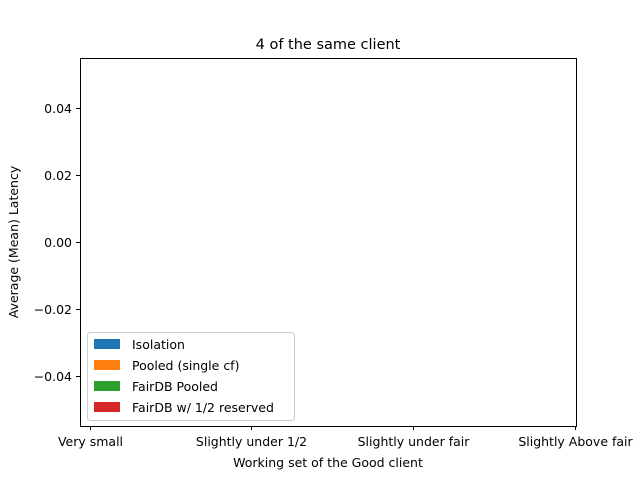  I want to click on y-tick-label: −0.02, so click(53, 309).